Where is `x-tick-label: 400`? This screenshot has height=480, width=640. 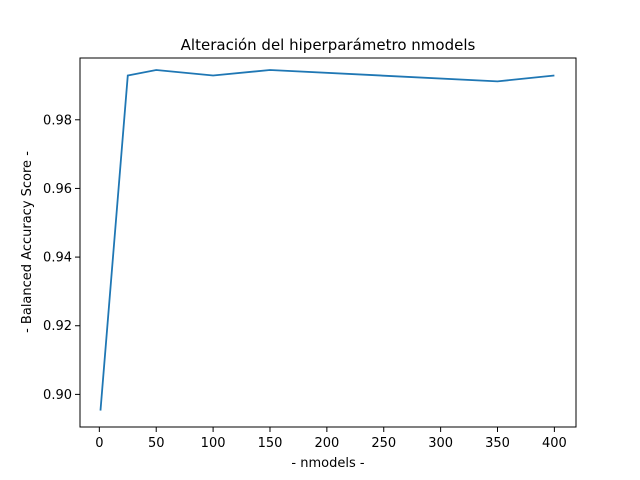
x-tick-label: 400 is located at coordinates (554, 443).